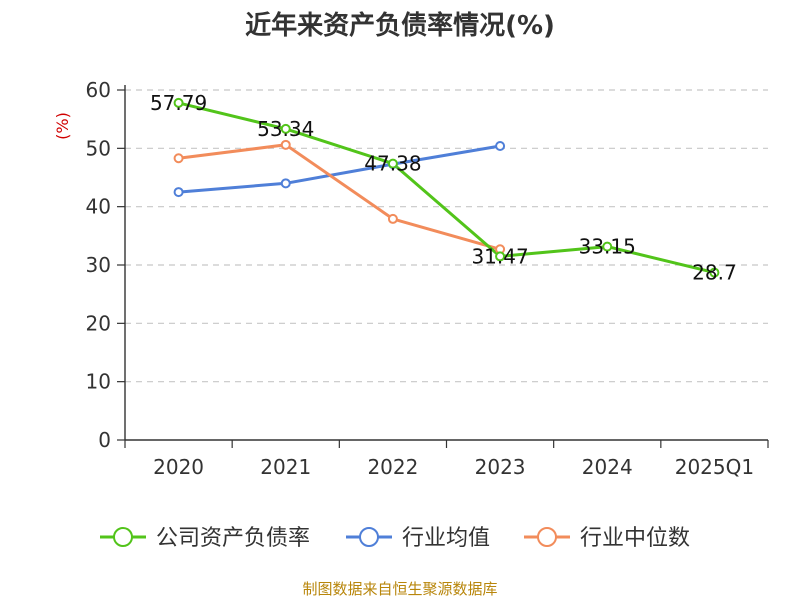 The height and width of the screenshot is (600, 800). Describe the element at coordinates (285, 467) in the screenshot. I see `x-tick-label: 2021` at that location.